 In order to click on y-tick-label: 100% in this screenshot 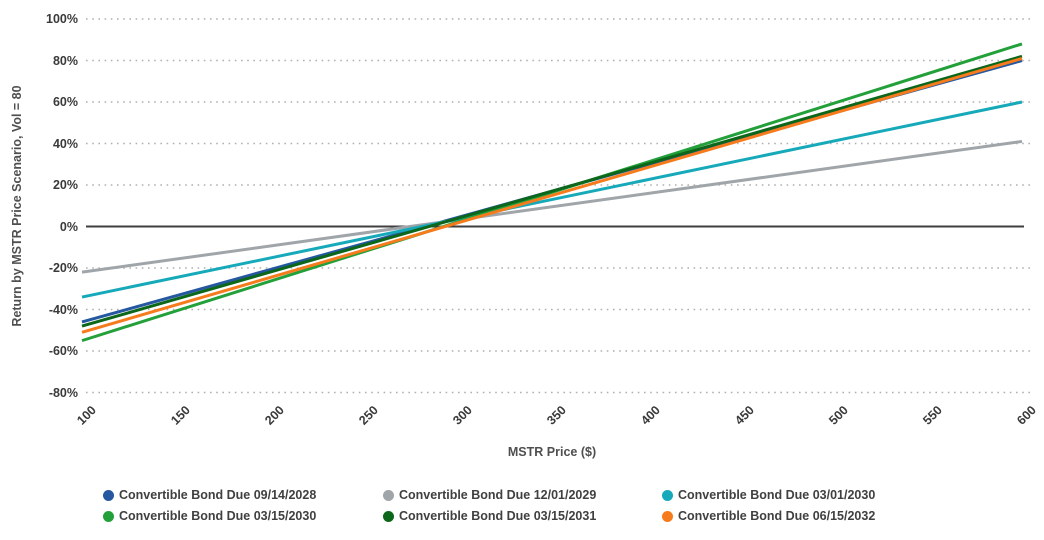, I will do `click(62, 19)`.